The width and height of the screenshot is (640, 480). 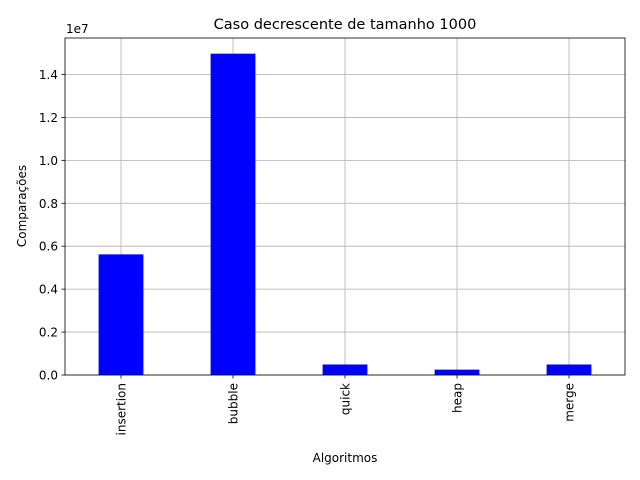 What do you see at coordinates (48, 247) in the screenshot?
I see `y-tick-label: 0.6` at bounding box center [48, 247].